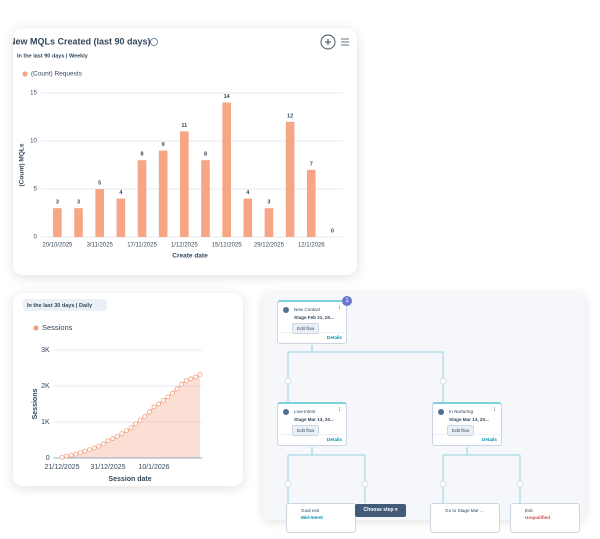 The image size is (600, 539). What do you see at coordinates (227, 246) in the screenshot?
I see `x-tick-label: 15/12/2025` at bounding box center [227, 246].